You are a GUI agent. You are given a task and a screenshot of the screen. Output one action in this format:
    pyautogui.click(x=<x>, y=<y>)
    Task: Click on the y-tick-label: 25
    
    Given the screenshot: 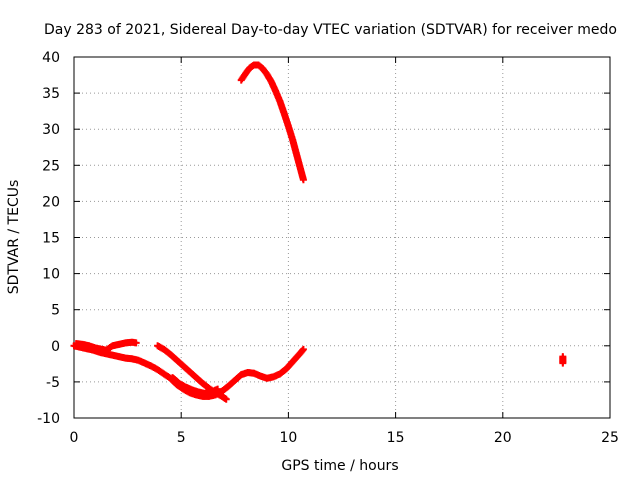 What is the action you would take?
    pyautogui.click(x=51, y=166)
    